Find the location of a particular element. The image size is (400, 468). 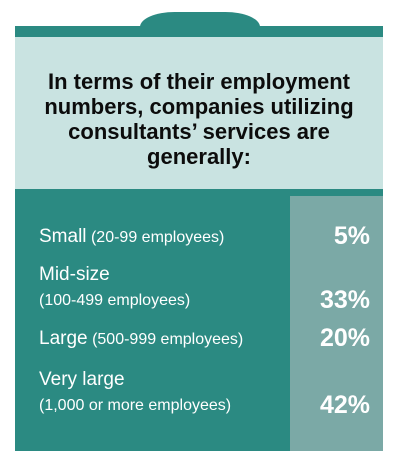

category-detail: (100-499 employees) is located at coordinates (115, 300).